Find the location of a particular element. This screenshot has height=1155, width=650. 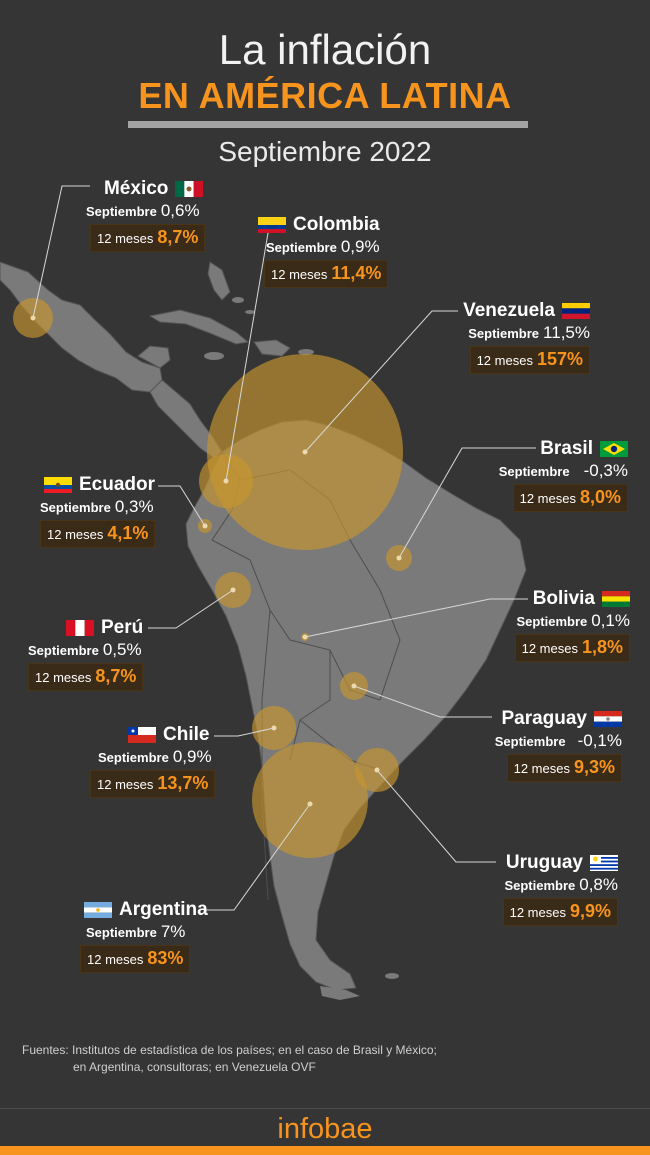

title-line2: EN AMÉRICA LATINA is located at coordinates (325, 95).